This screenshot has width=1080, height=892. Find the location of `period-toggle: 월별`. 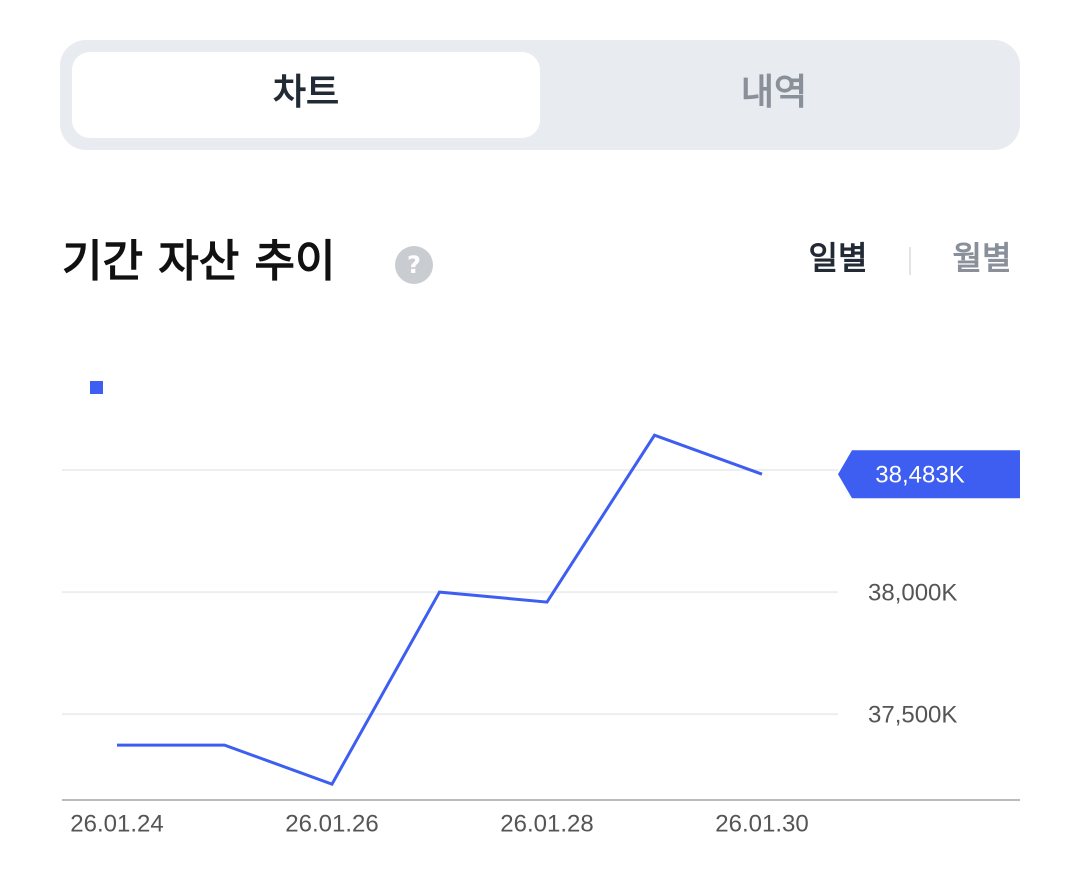

period-toggle: 월별 is located at coordinates (982, 258).